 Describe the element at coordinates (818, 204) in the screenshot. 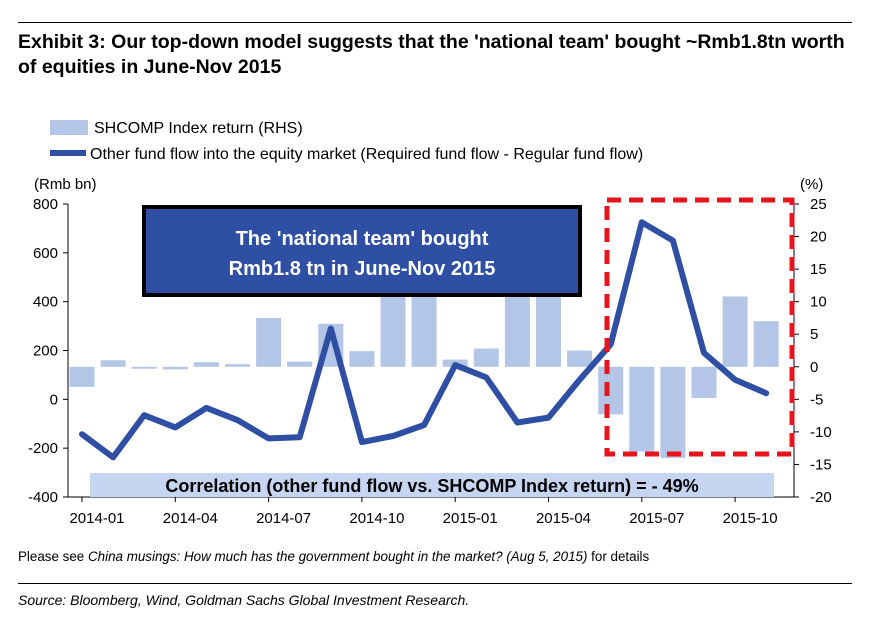

I see `right-tick-label: 25` at that location.